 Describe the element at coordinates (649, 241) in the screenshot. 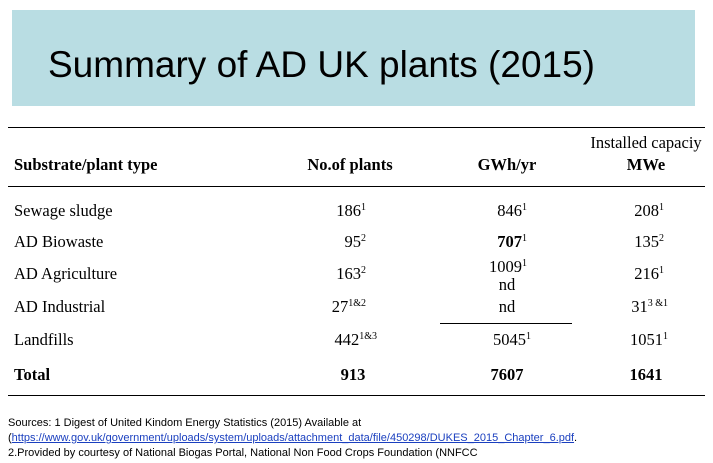

I see `row-biowaste-mwe: 1352` at that location.